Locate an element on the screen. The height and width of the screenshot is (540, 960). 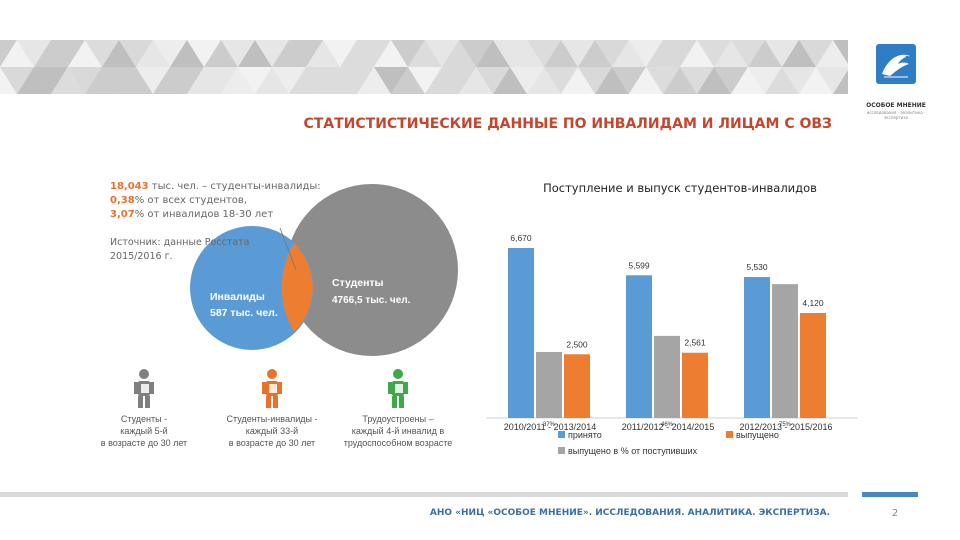
figure-caption: трудоспособном возрасте is located at coordinates (398, 443).